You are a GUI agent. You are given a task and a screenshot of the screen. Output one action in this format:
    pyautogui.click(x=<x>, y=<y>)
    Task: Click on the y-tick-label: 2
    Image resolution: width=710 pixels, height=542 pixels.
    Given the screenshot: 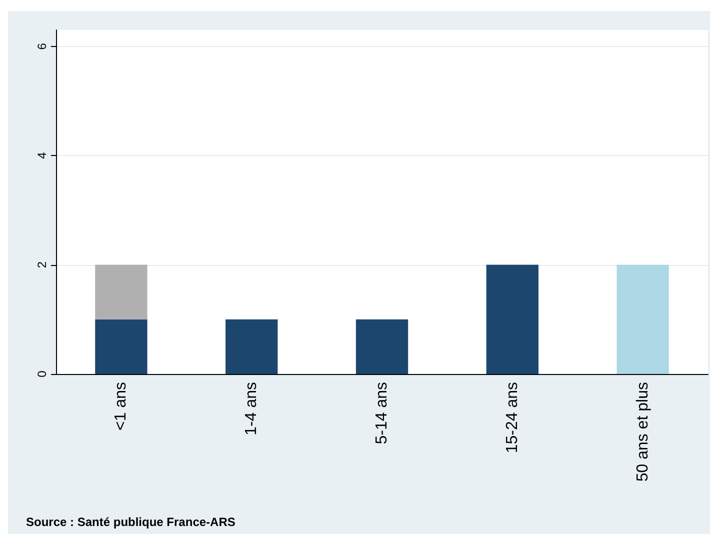 What is the action you would take?
    pyautogui.click(x=42, y=264)
    